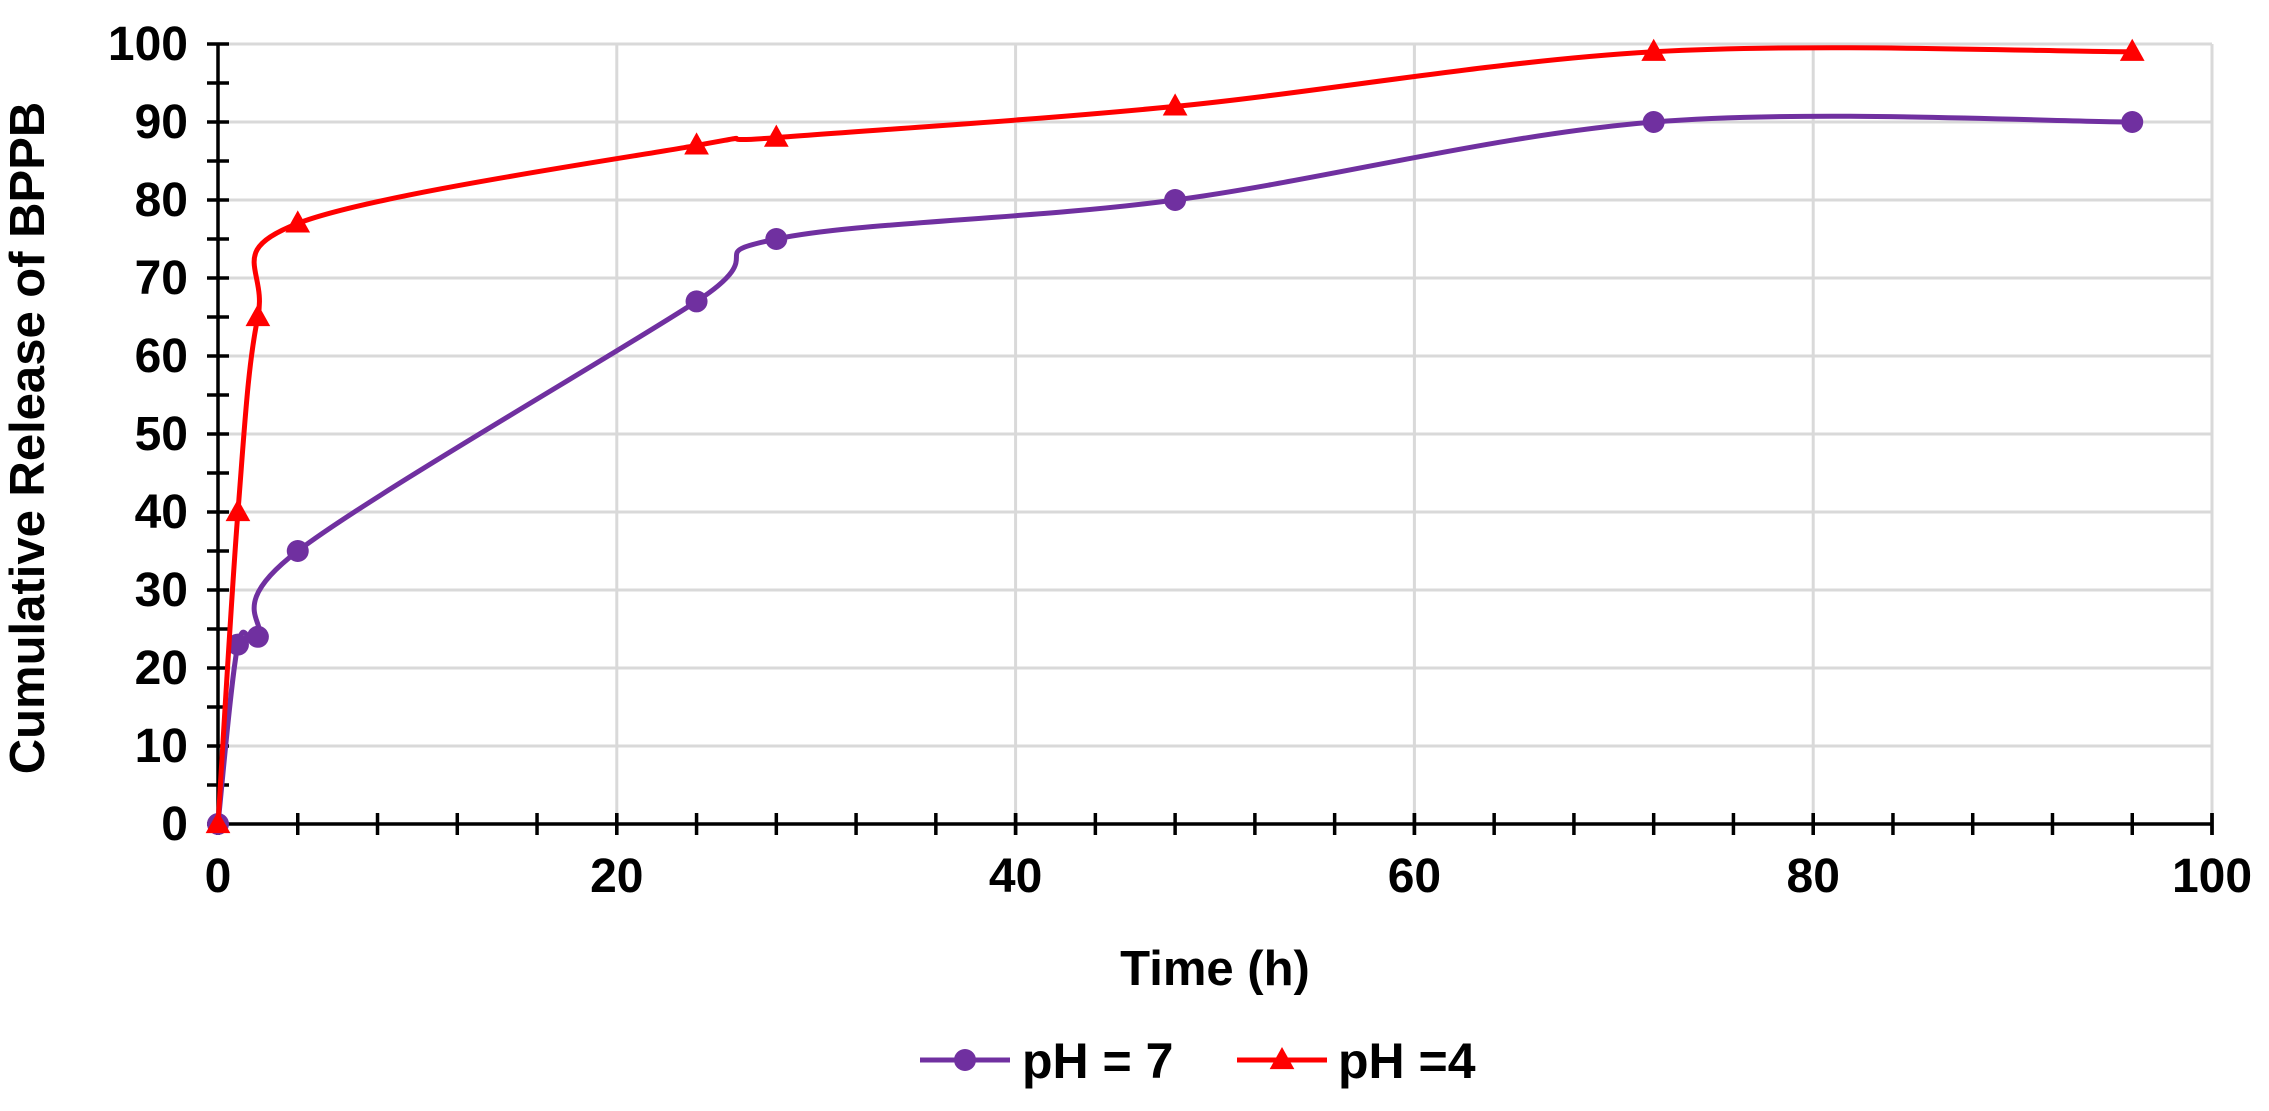 This screenshot has height=1111, width=2269. What do you see at coordinates (1282, 1058) in the screenshot?
I see `legend-marker-ph4` at bounding box center [1282, 1058].